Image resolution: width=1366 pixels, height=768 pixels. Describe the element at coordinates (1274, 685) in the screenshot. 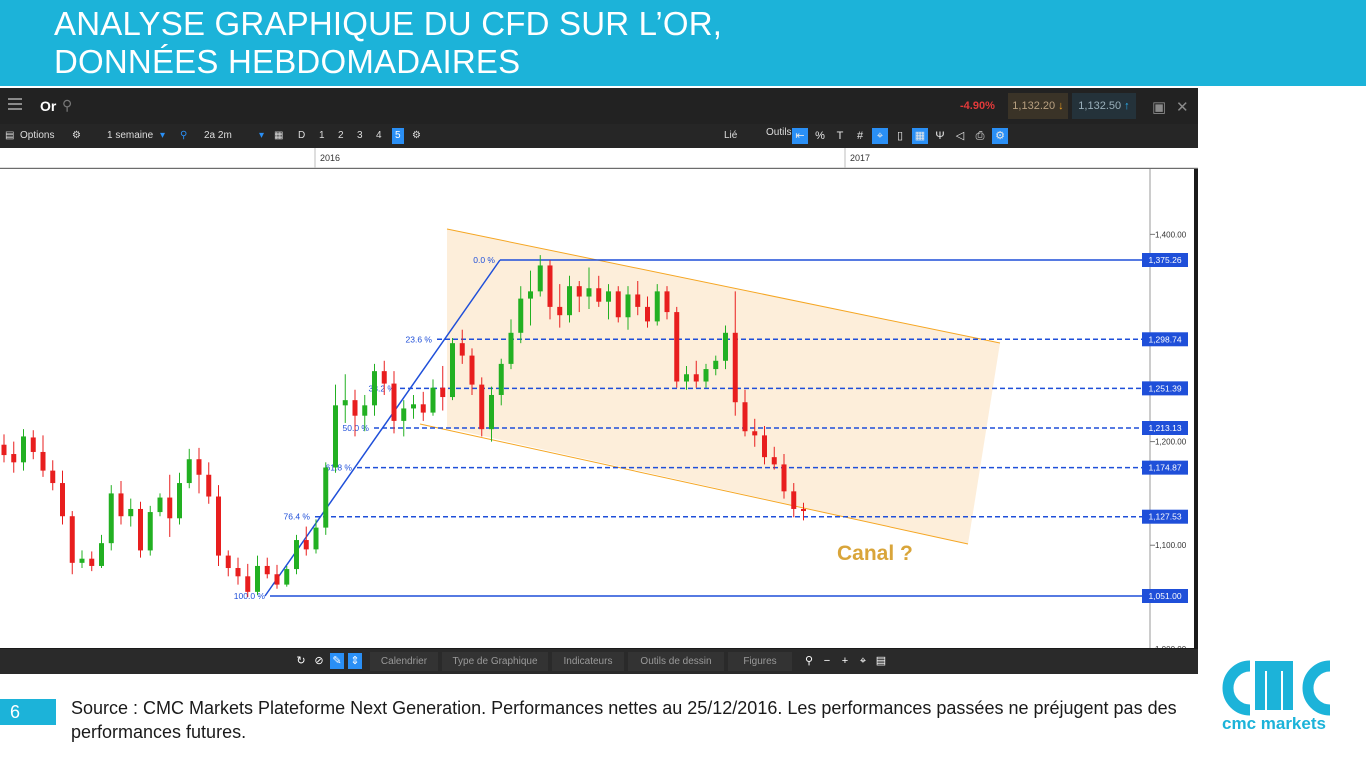

I see `logo-m` at that location.